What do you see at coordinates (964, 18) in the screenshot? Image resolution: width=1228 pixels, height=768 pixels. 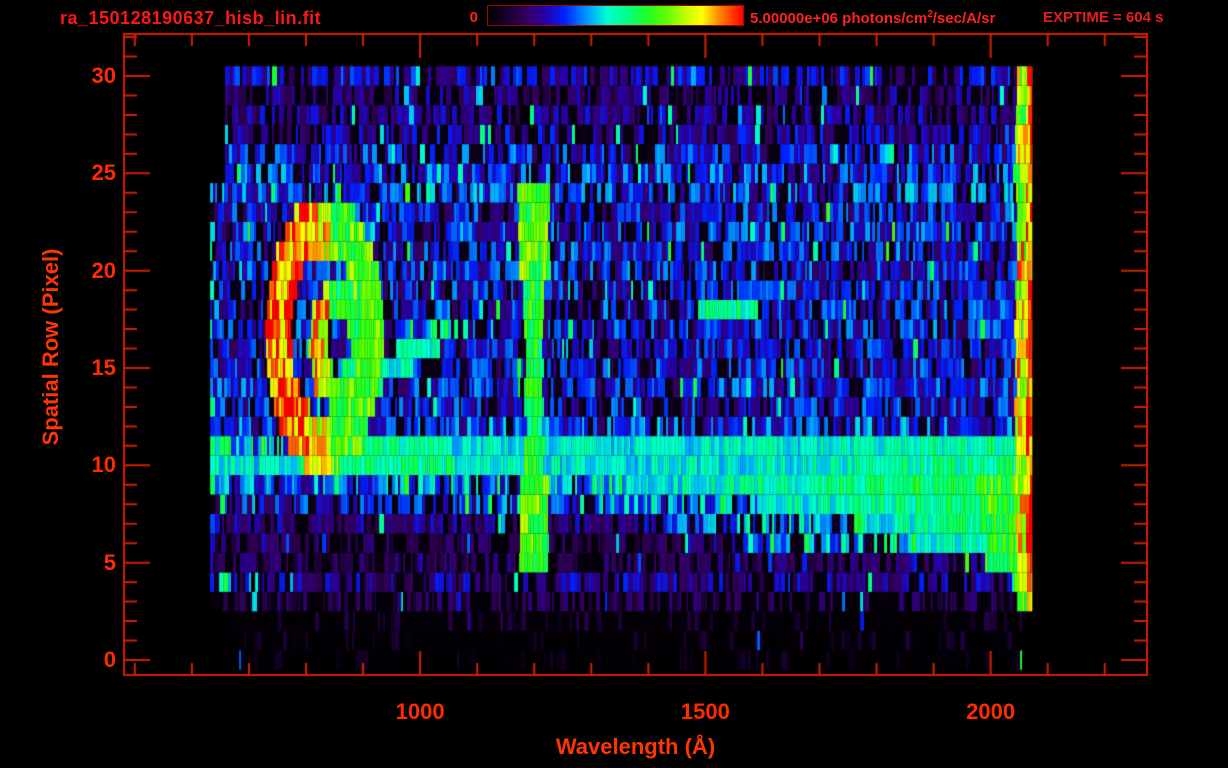 I see `colorbar-units-suffix: /sec/A/sr` at bounding box center [964, 18].